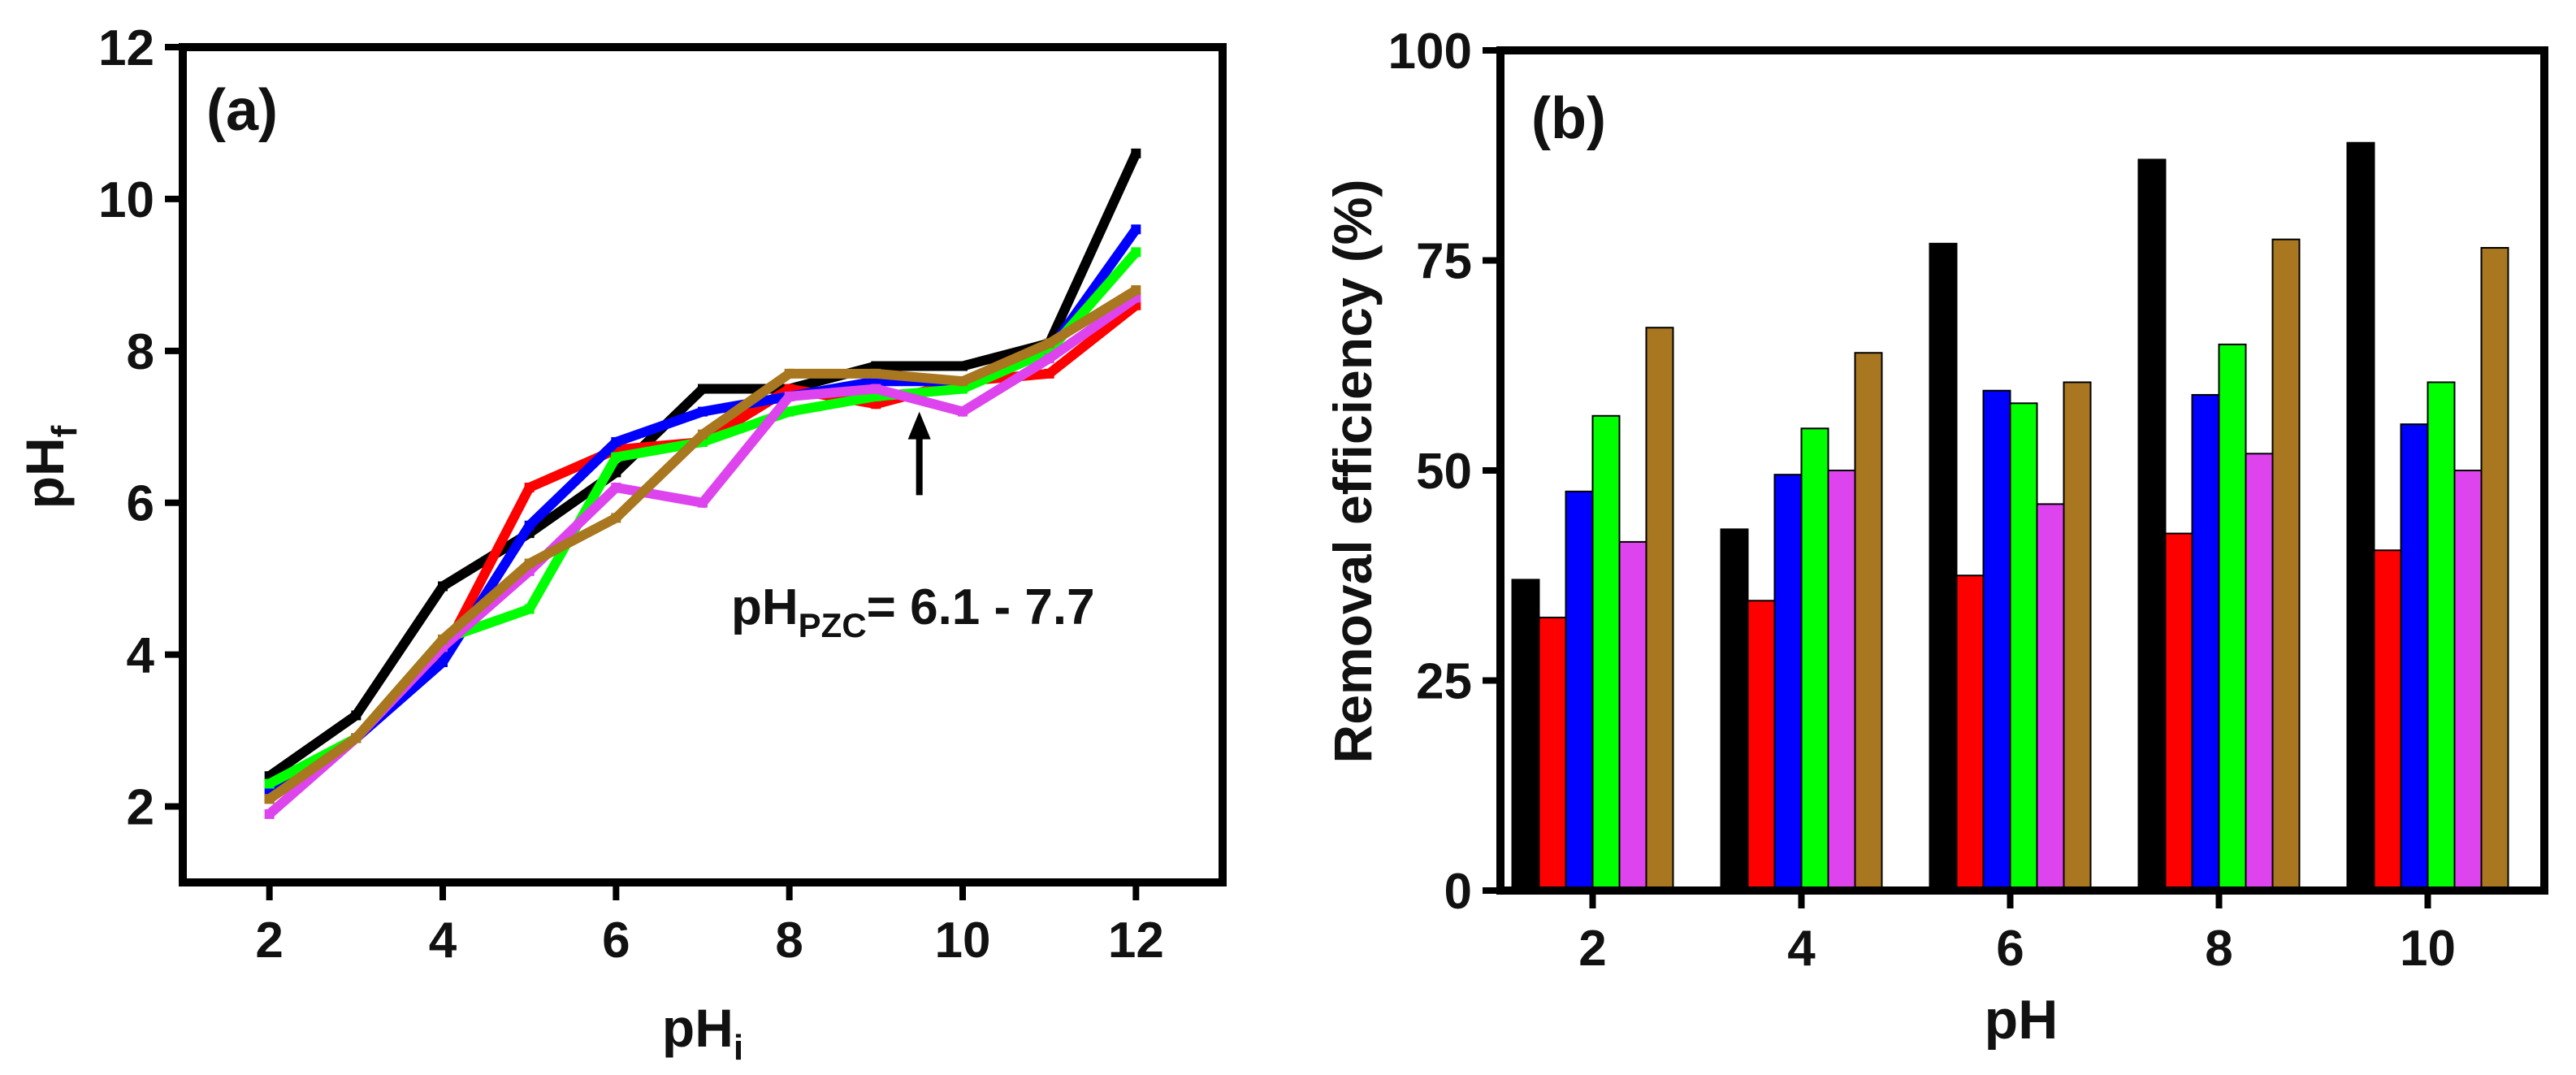  Describe the element at coordinates (709, 926) in the screenshot. I see `panel-a-x-ticks: 2 4 6 8 10 12` at that location.